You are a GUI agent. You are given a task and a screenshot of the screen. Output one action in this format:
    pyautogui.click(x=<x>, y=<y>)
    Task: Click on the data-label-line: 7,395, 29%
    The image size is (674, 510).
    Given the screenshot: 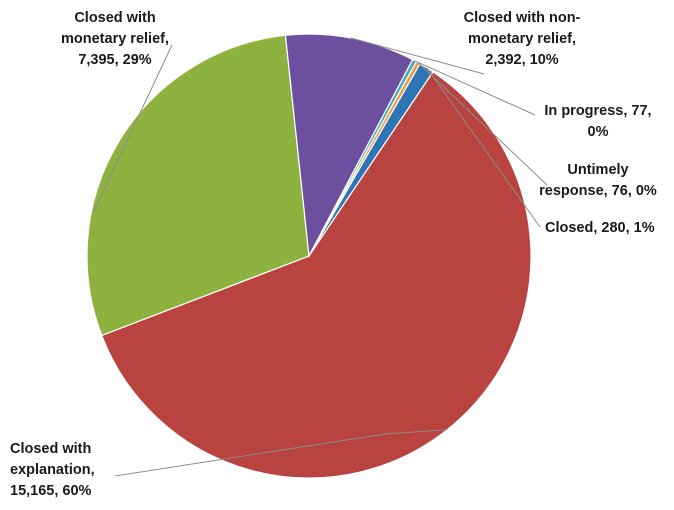 What is the action you would take?
    pyautogui.click(x=114, y=60)
    